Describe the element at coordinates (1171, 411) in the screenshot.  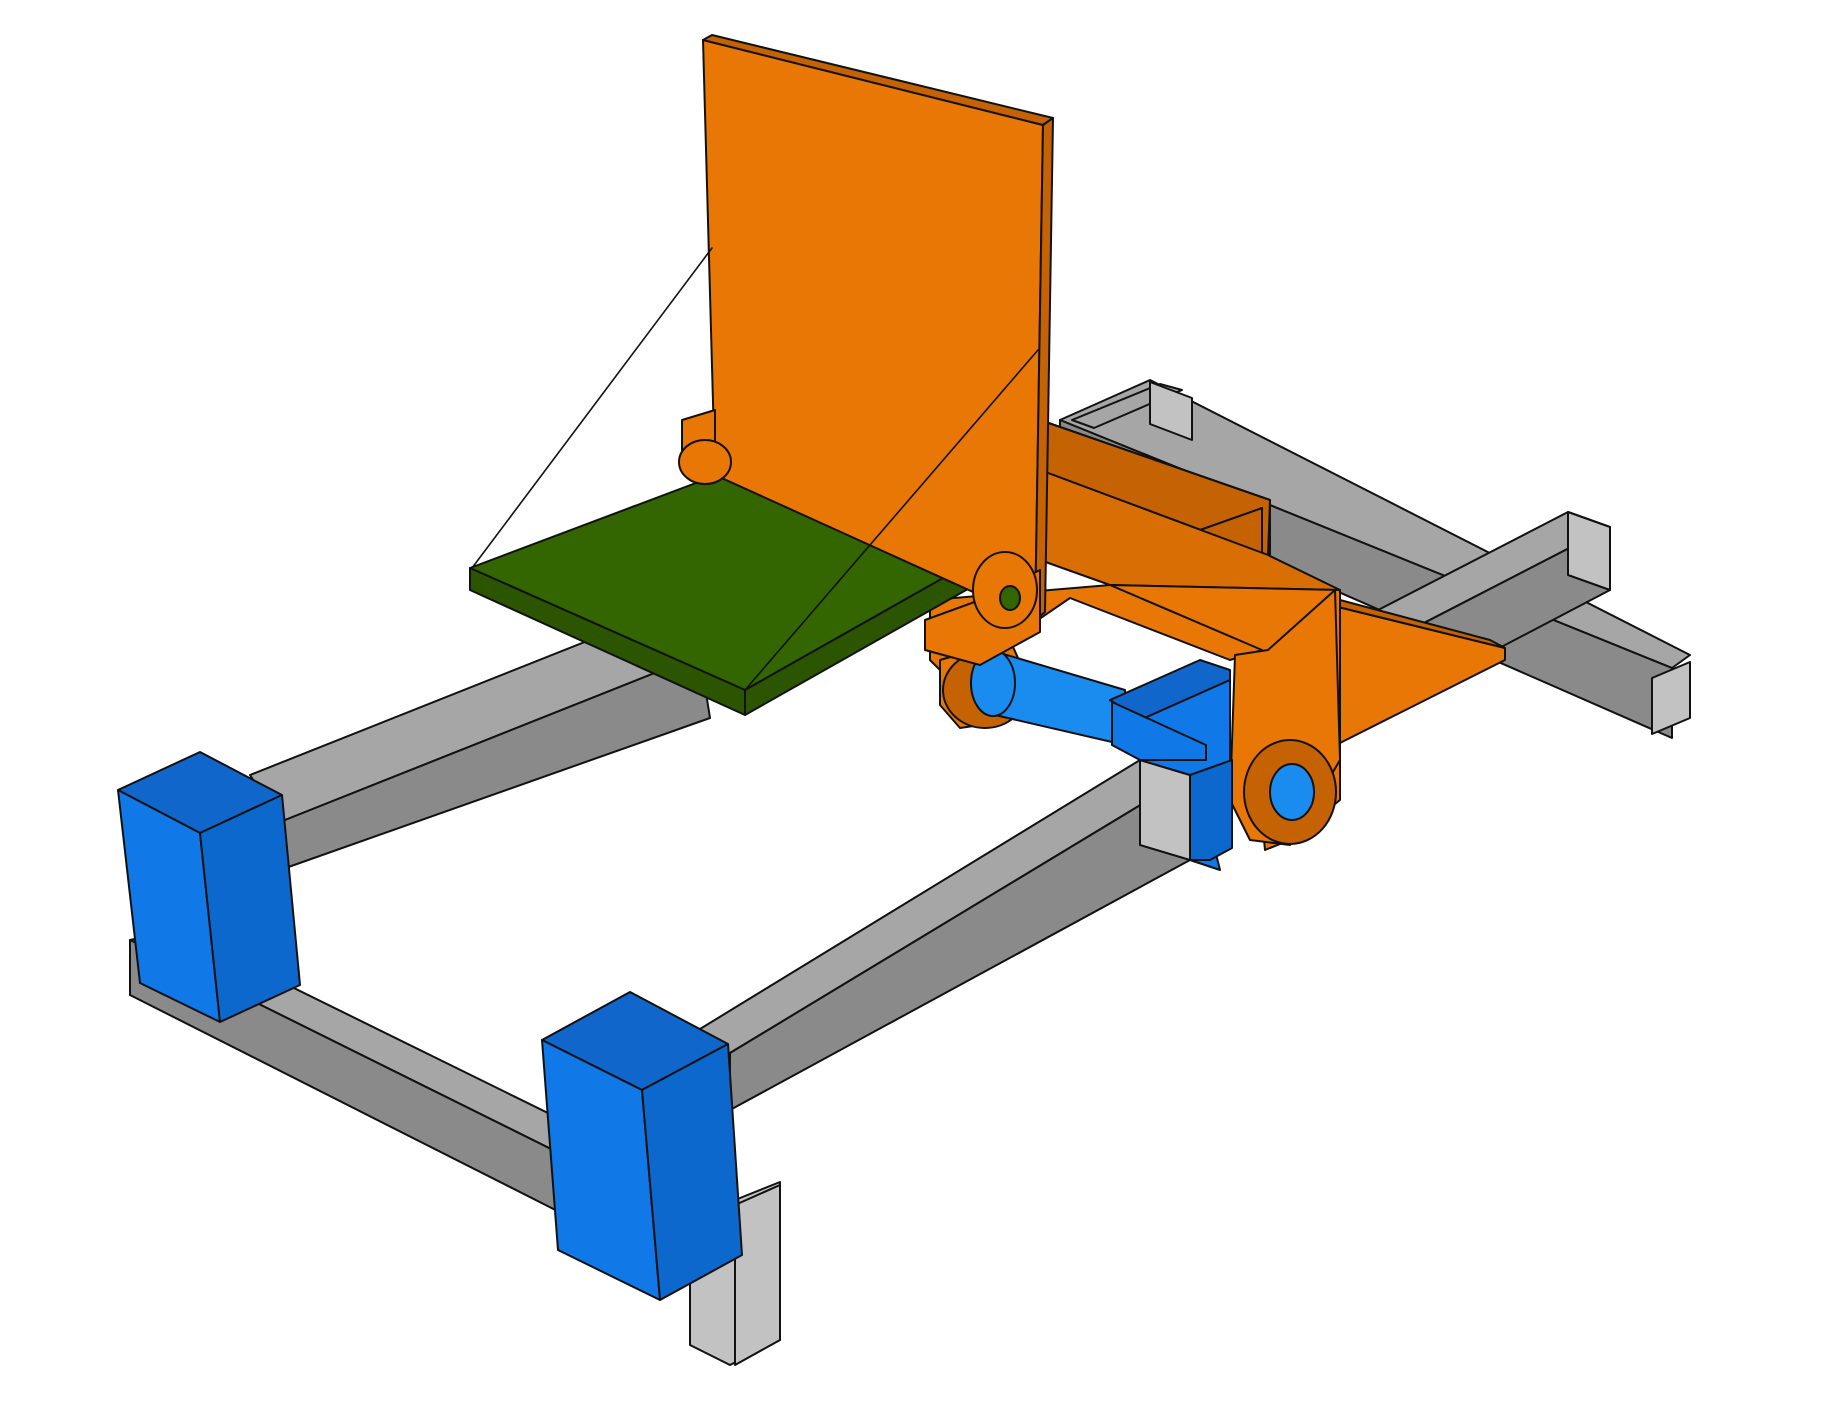
I see `back-cross-bar-end-upper` at that location.